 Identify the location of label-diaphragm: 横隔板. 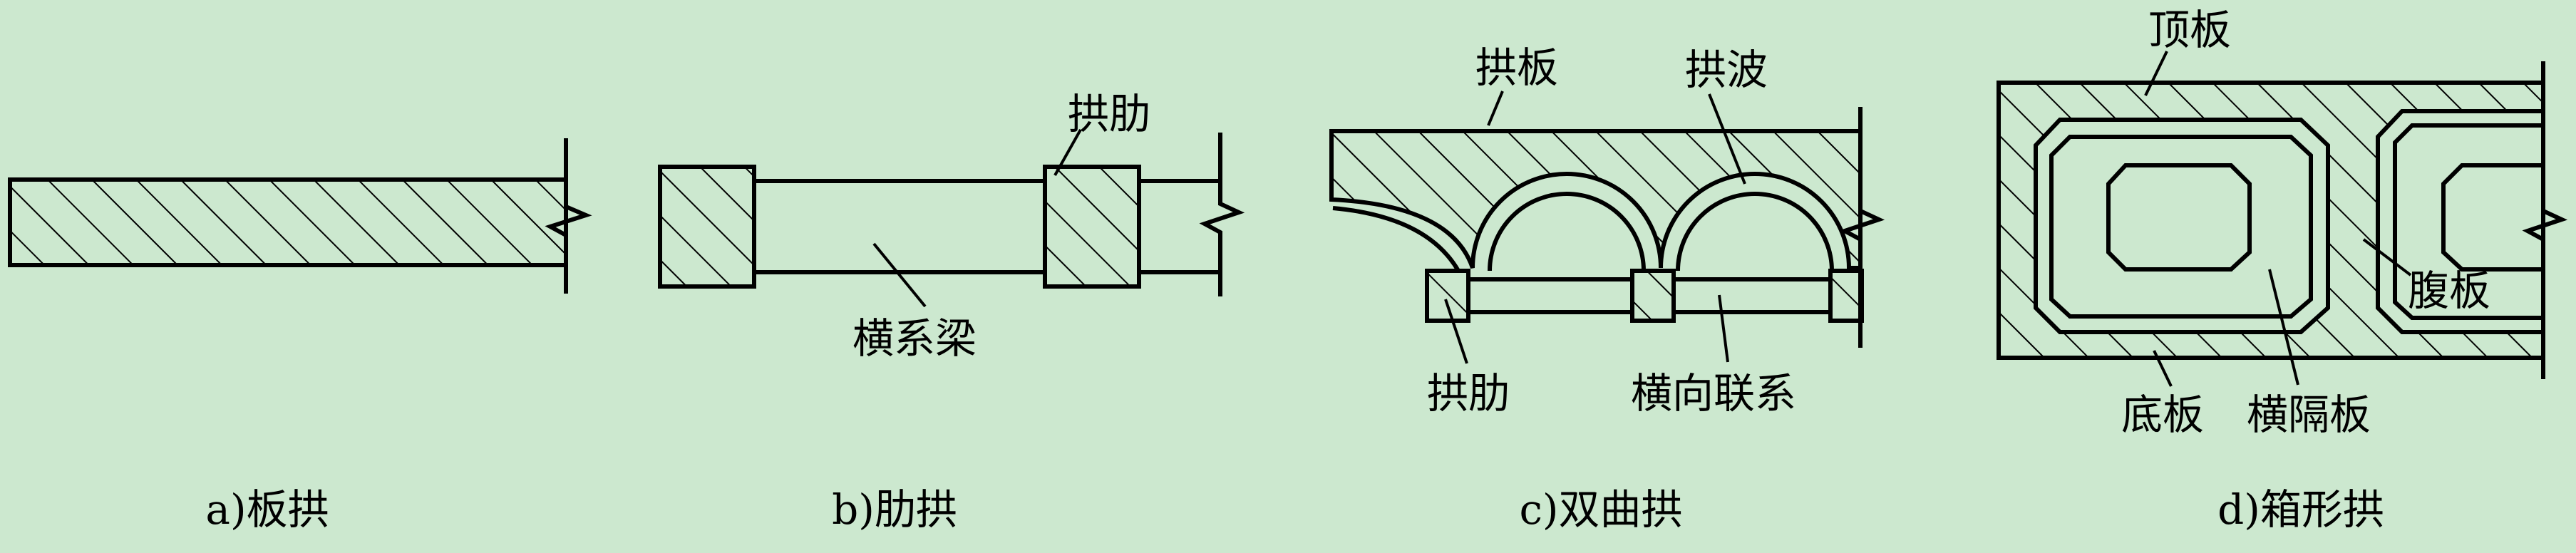
(2309, 415).